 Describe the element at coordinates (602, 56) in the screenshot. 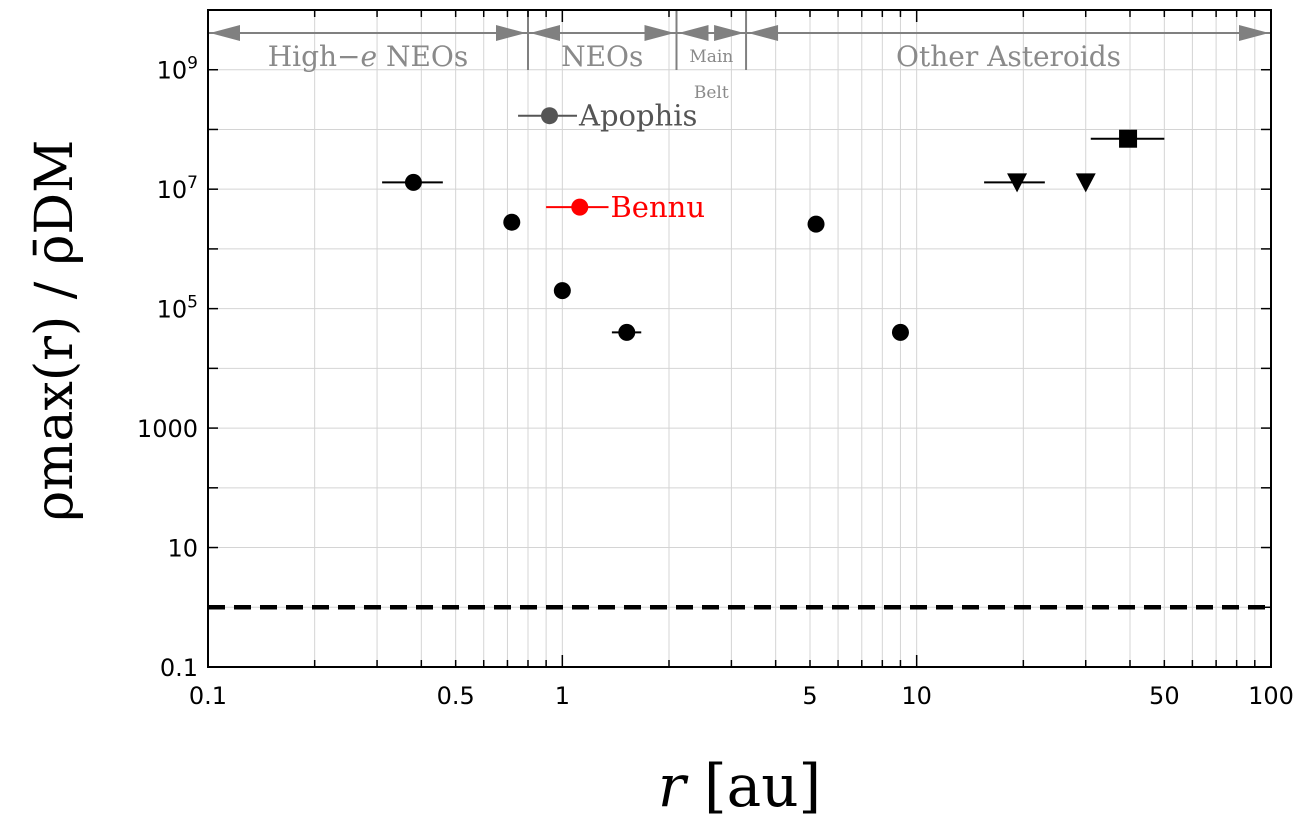

I see `region-label: NEOs` at that location.